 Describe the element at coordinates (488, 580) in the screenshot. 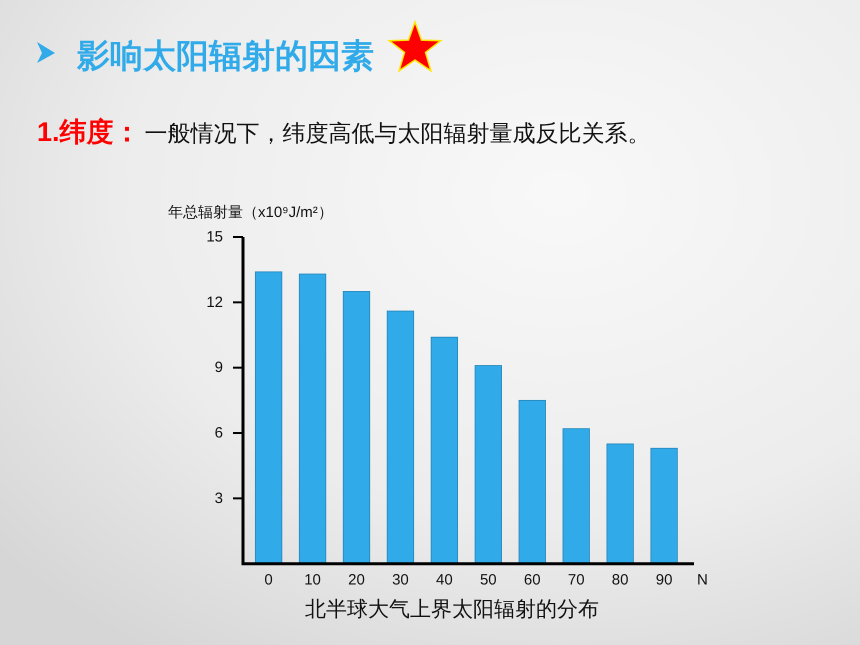

I see `x-tick-label: 50` at that location.